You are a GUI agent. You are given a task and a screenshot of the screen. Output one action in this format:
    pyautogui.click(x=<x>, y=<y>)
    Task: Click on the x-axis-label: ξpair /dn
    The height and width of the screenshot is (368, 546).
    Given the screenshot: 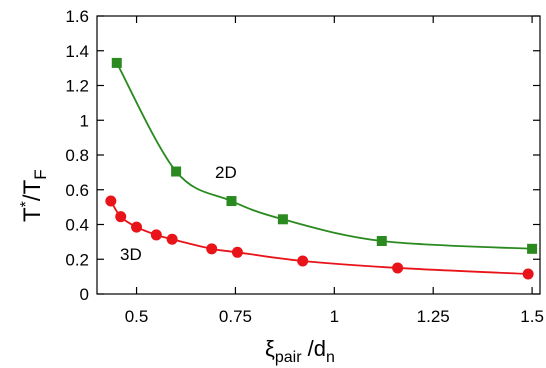 What is the action you would take?
    pyautogui.click(x=300, y=351)
    